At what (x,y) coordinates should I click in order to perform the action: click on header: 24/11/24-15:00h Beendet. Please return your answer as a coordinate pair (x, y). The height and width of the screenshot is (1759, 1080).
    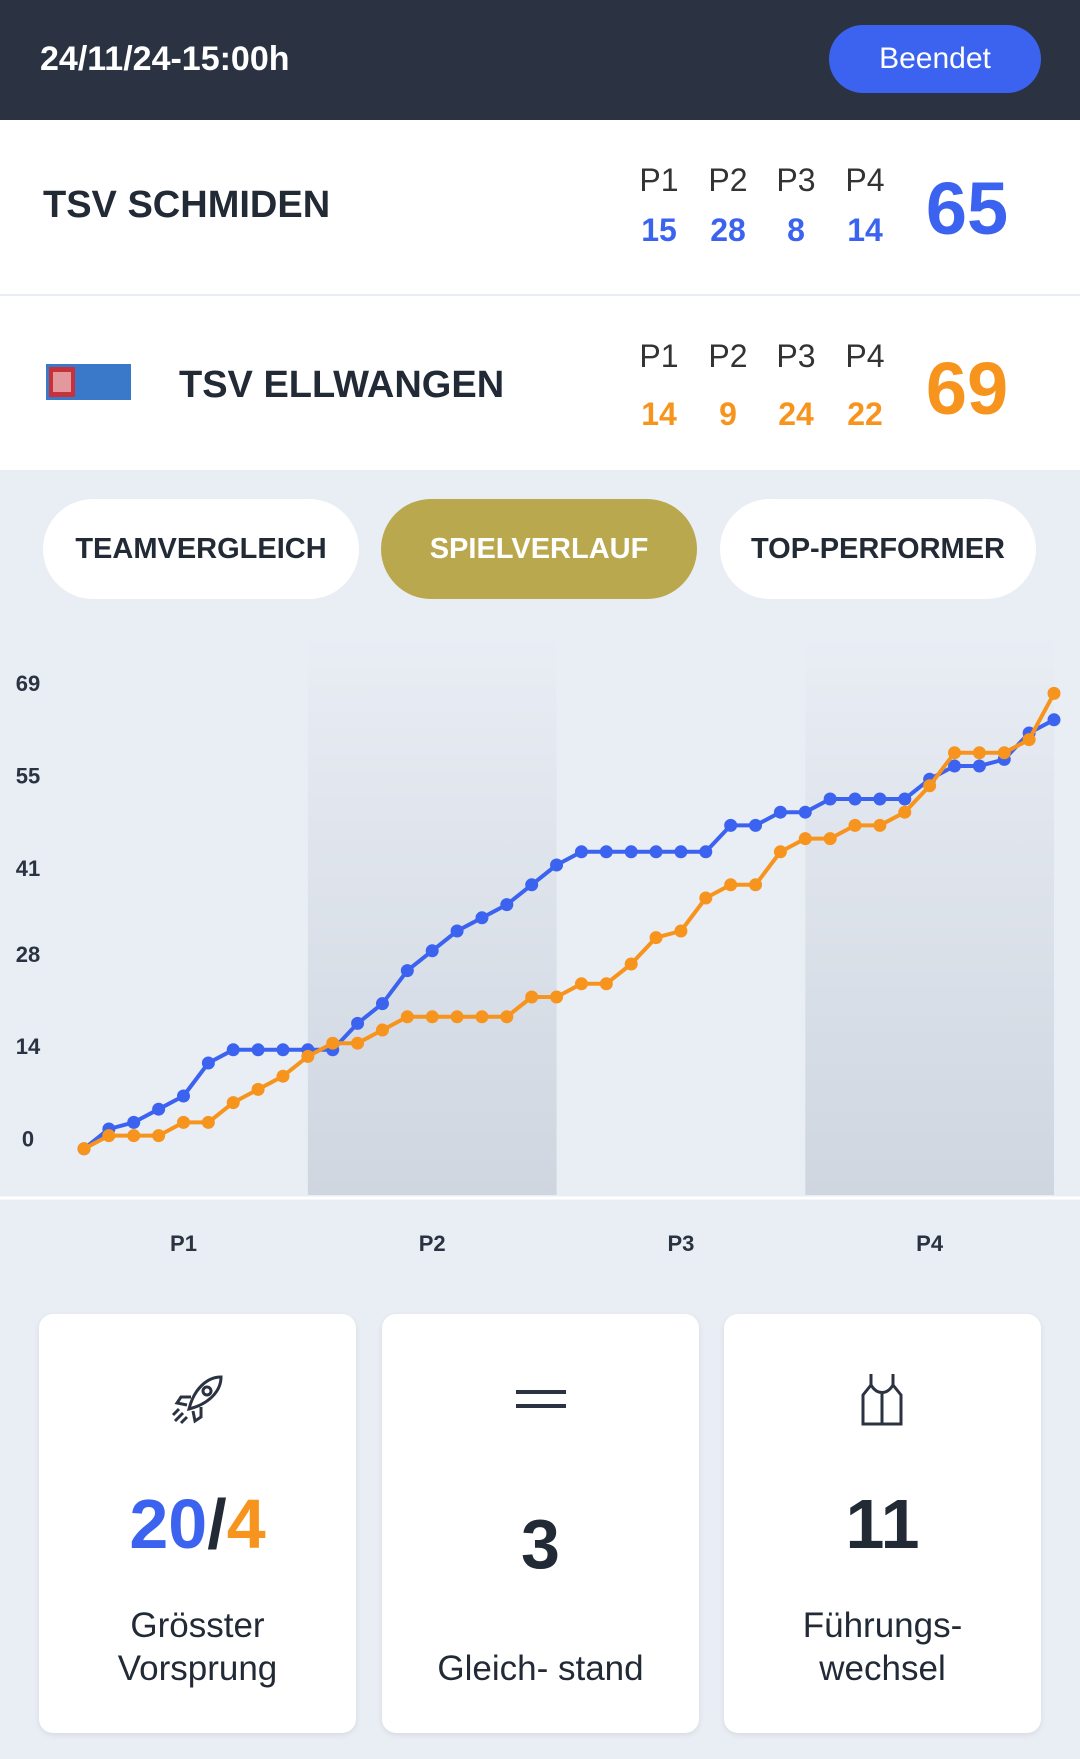
    Looking at the image, I should click on (540, 60).